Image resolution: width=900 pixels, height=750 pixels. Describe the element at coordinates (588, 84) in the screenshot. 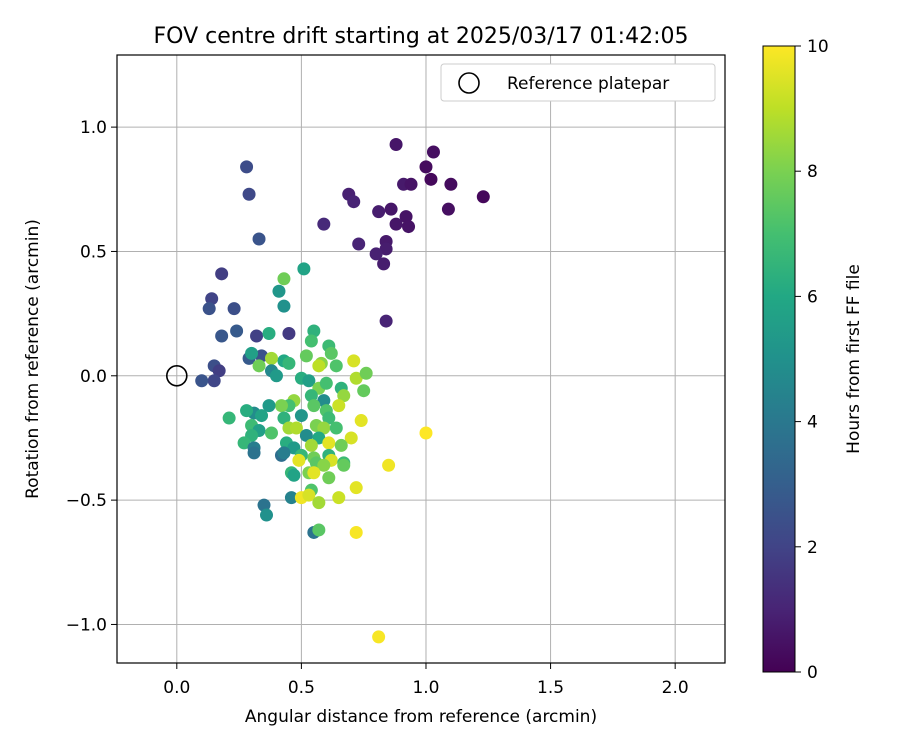

I see `legend-reference-label: Reference platepar` at that location.